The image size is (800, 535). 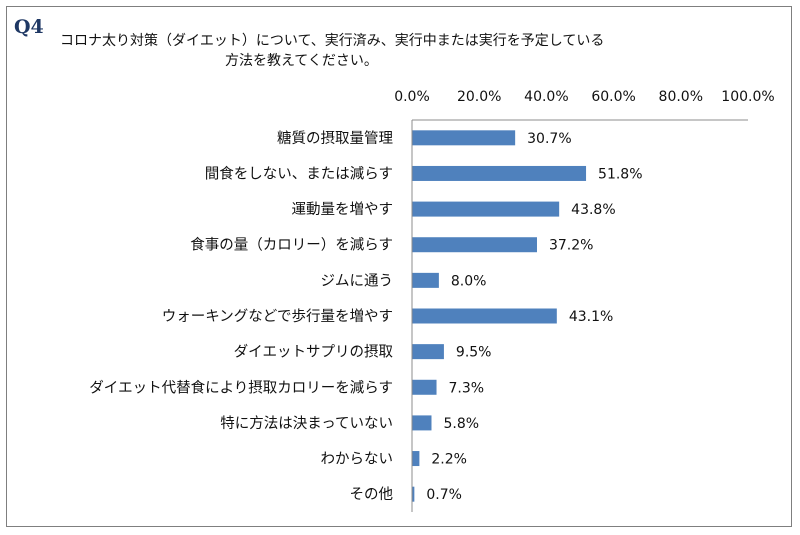 I want to click on category-label: 間食をしない、または減らす, so click(x=299, y=173).